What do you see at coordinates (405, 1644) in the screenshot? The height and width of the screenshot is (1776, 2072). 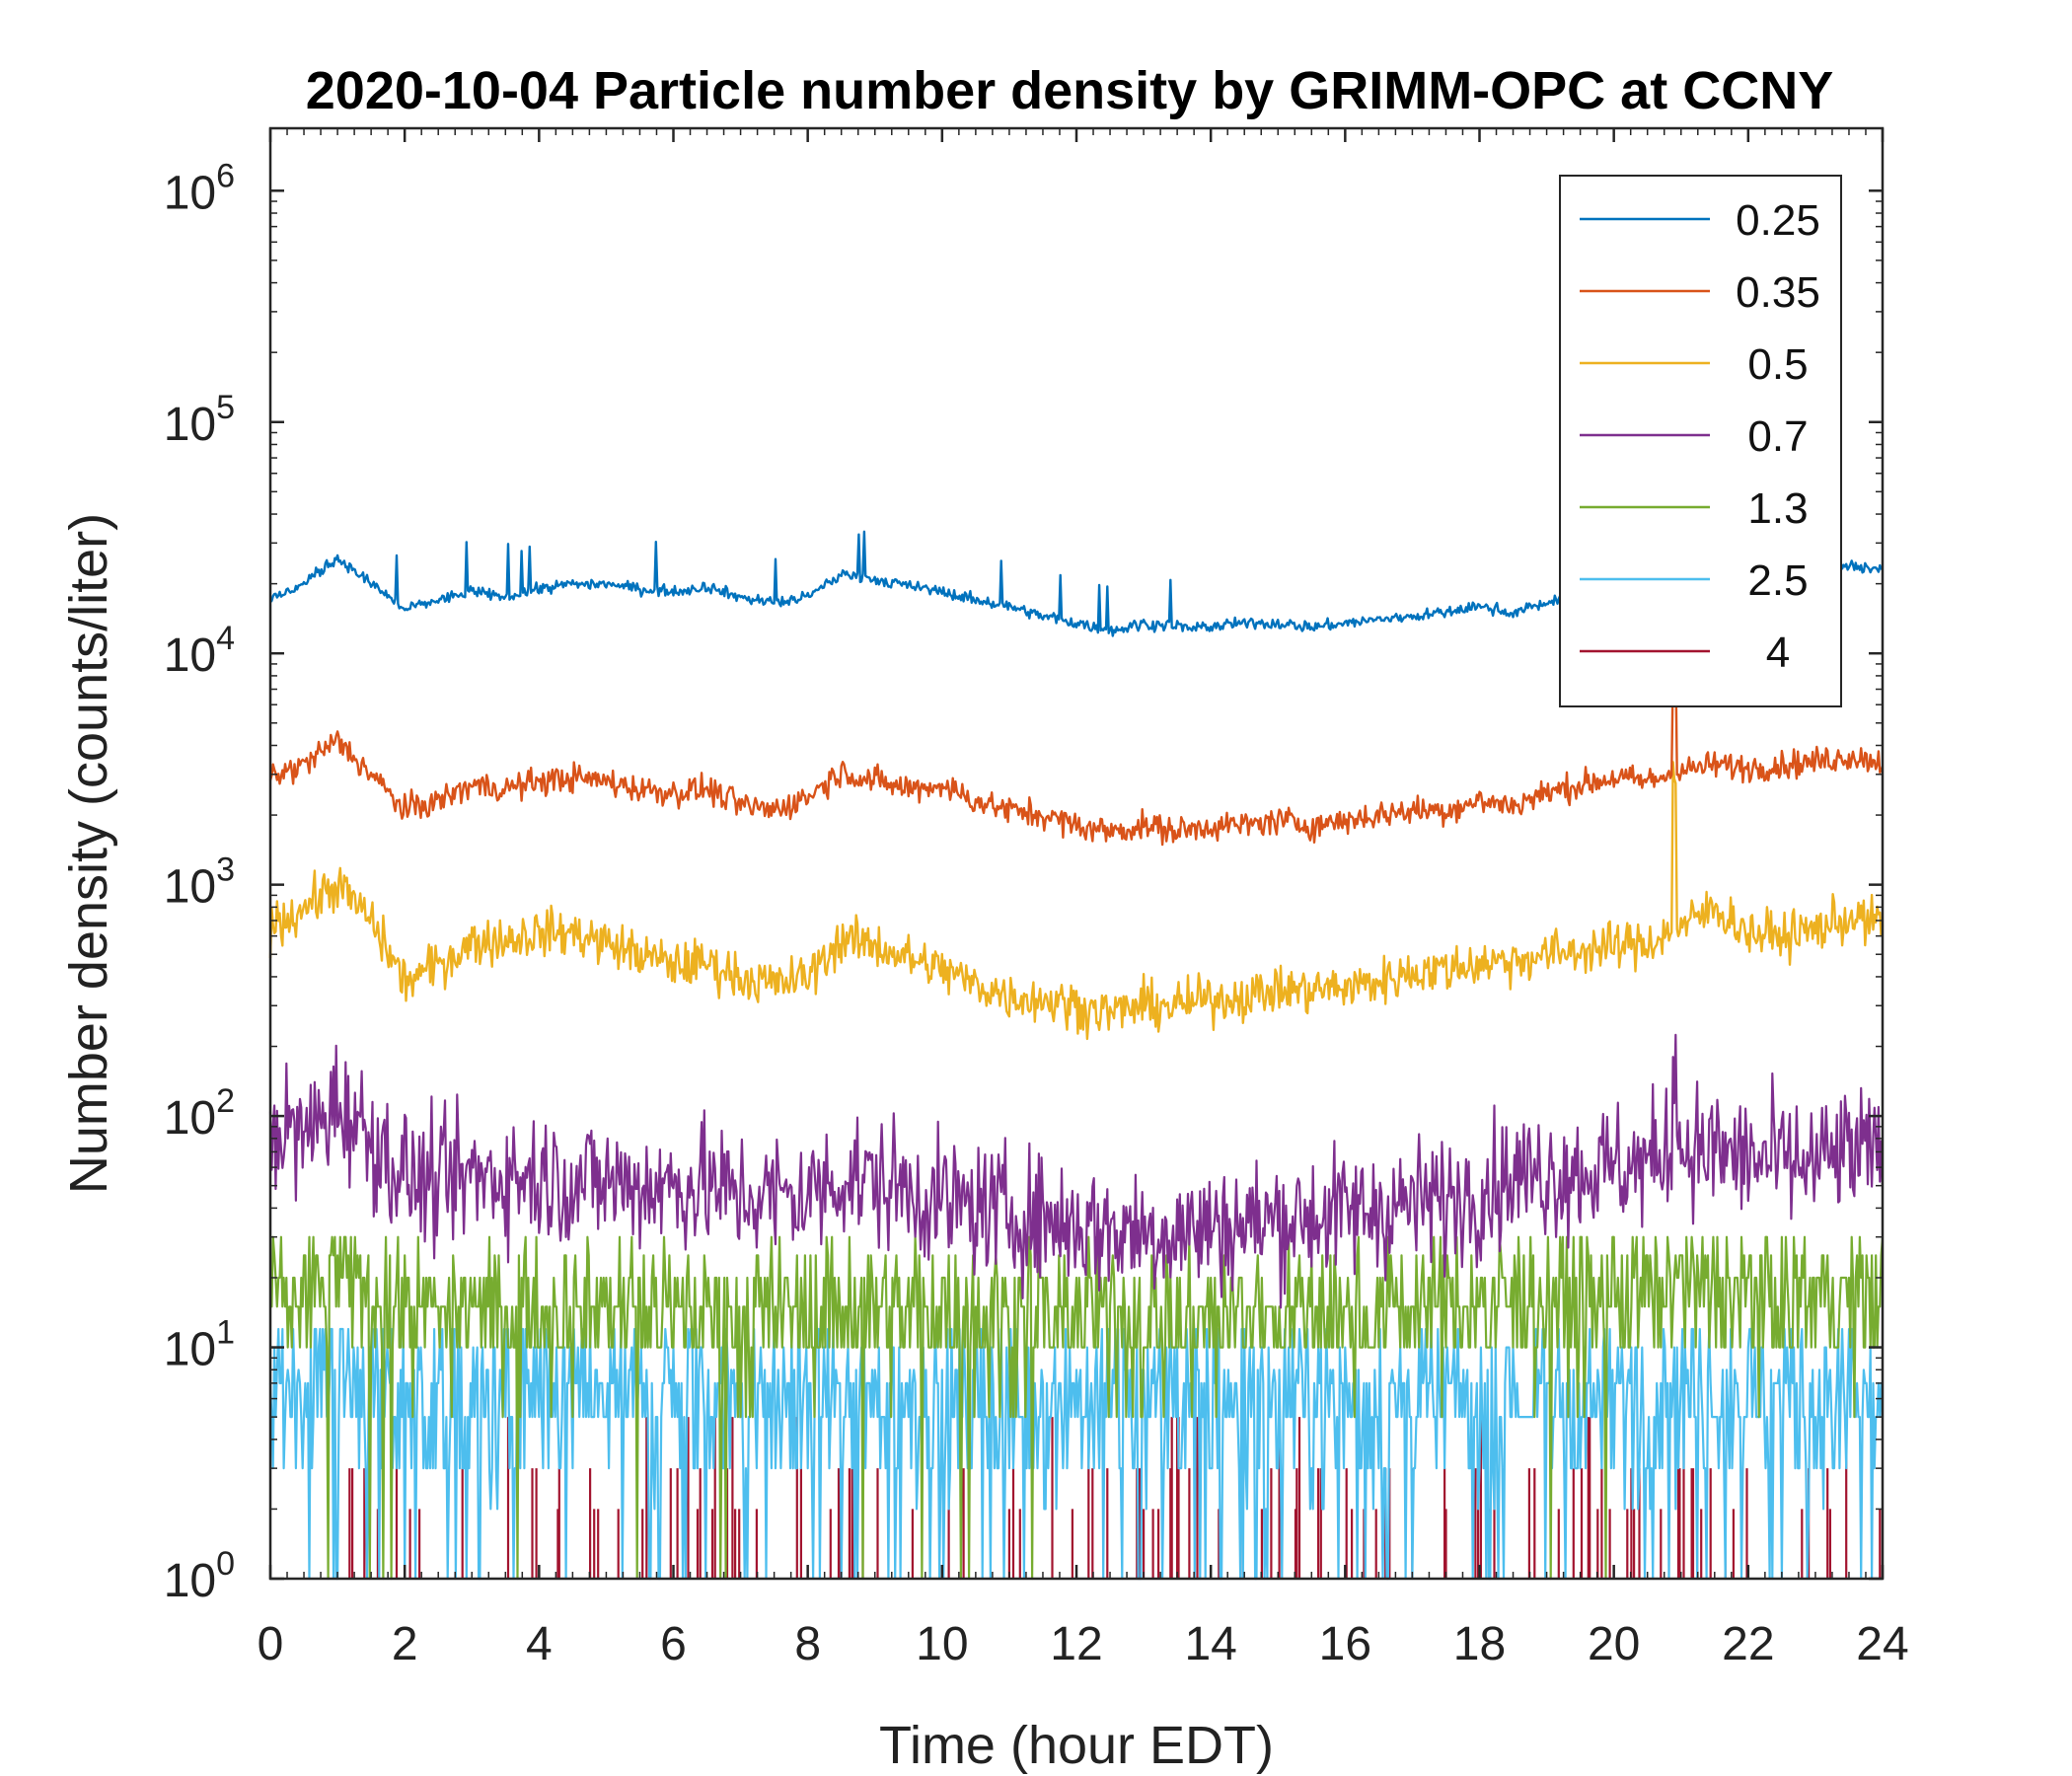 I see `x-tick-label: 2` at bounding box center [405, 1644].